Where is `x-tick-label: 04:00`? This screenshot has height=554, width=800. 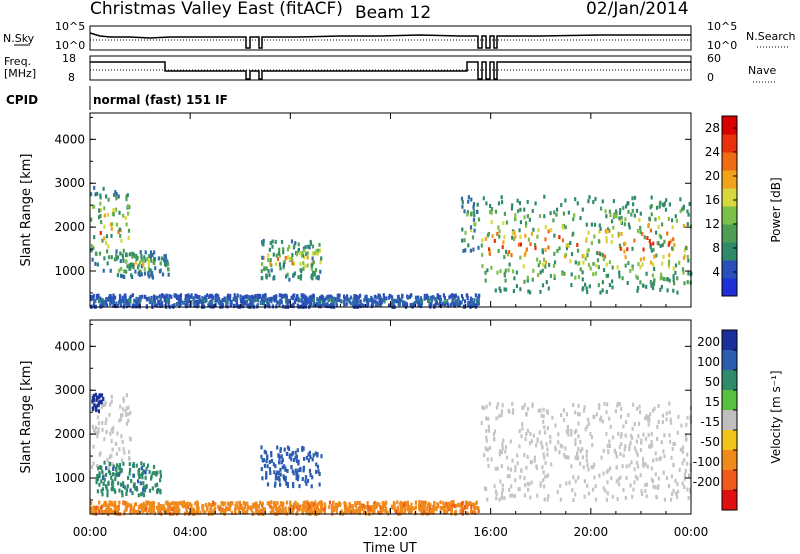 x-tick-label: 04:00 is located at coordinates (190, 532).